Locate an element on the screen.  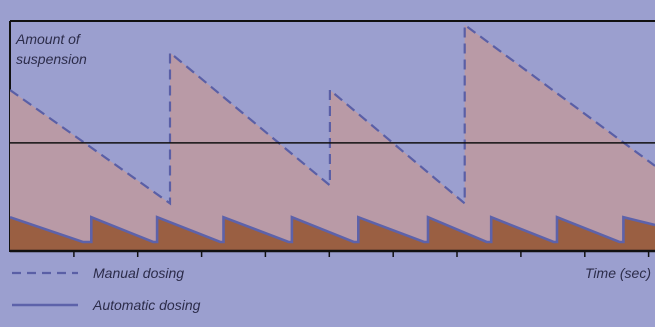
legend: Manual dosing Automatic dosing is located at coordinates (106, 289).